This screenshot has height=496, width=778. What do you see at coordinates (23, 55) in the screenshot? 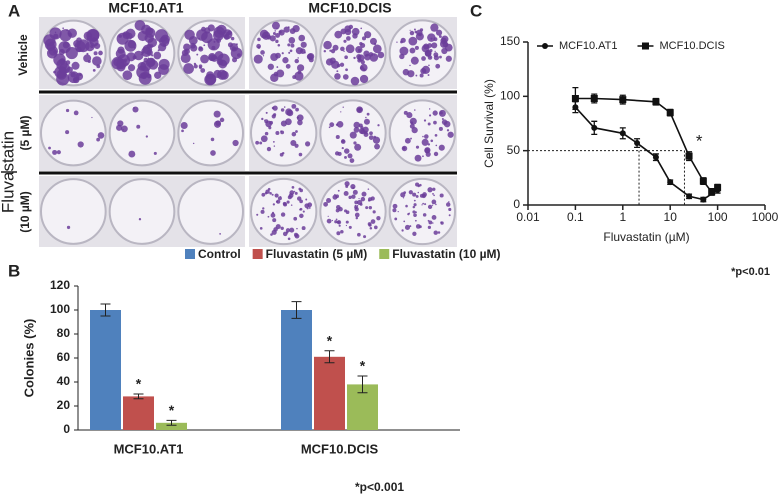
I see `row-label: Vehicle` at bounding box center [23, 55].